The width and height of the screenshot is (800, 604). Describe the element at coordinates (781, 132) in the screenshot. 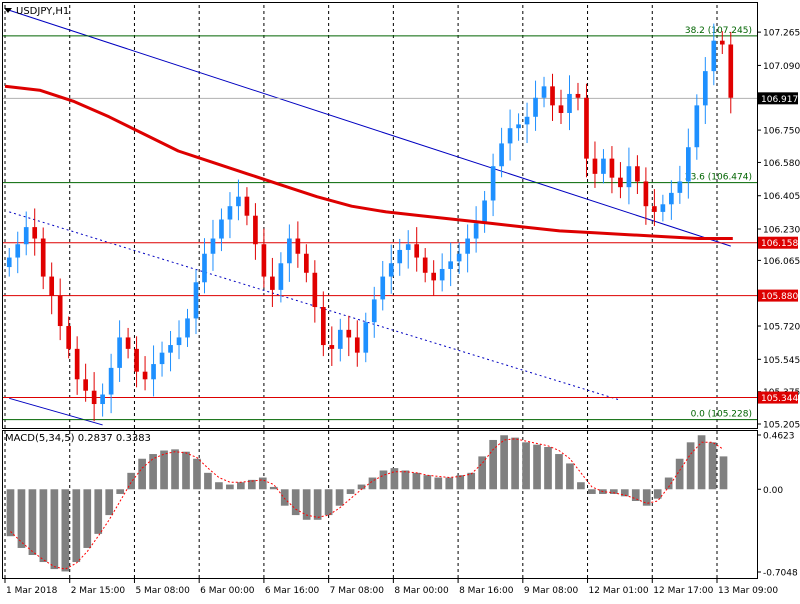

I see `price-tick-label: 106.750` at that location.